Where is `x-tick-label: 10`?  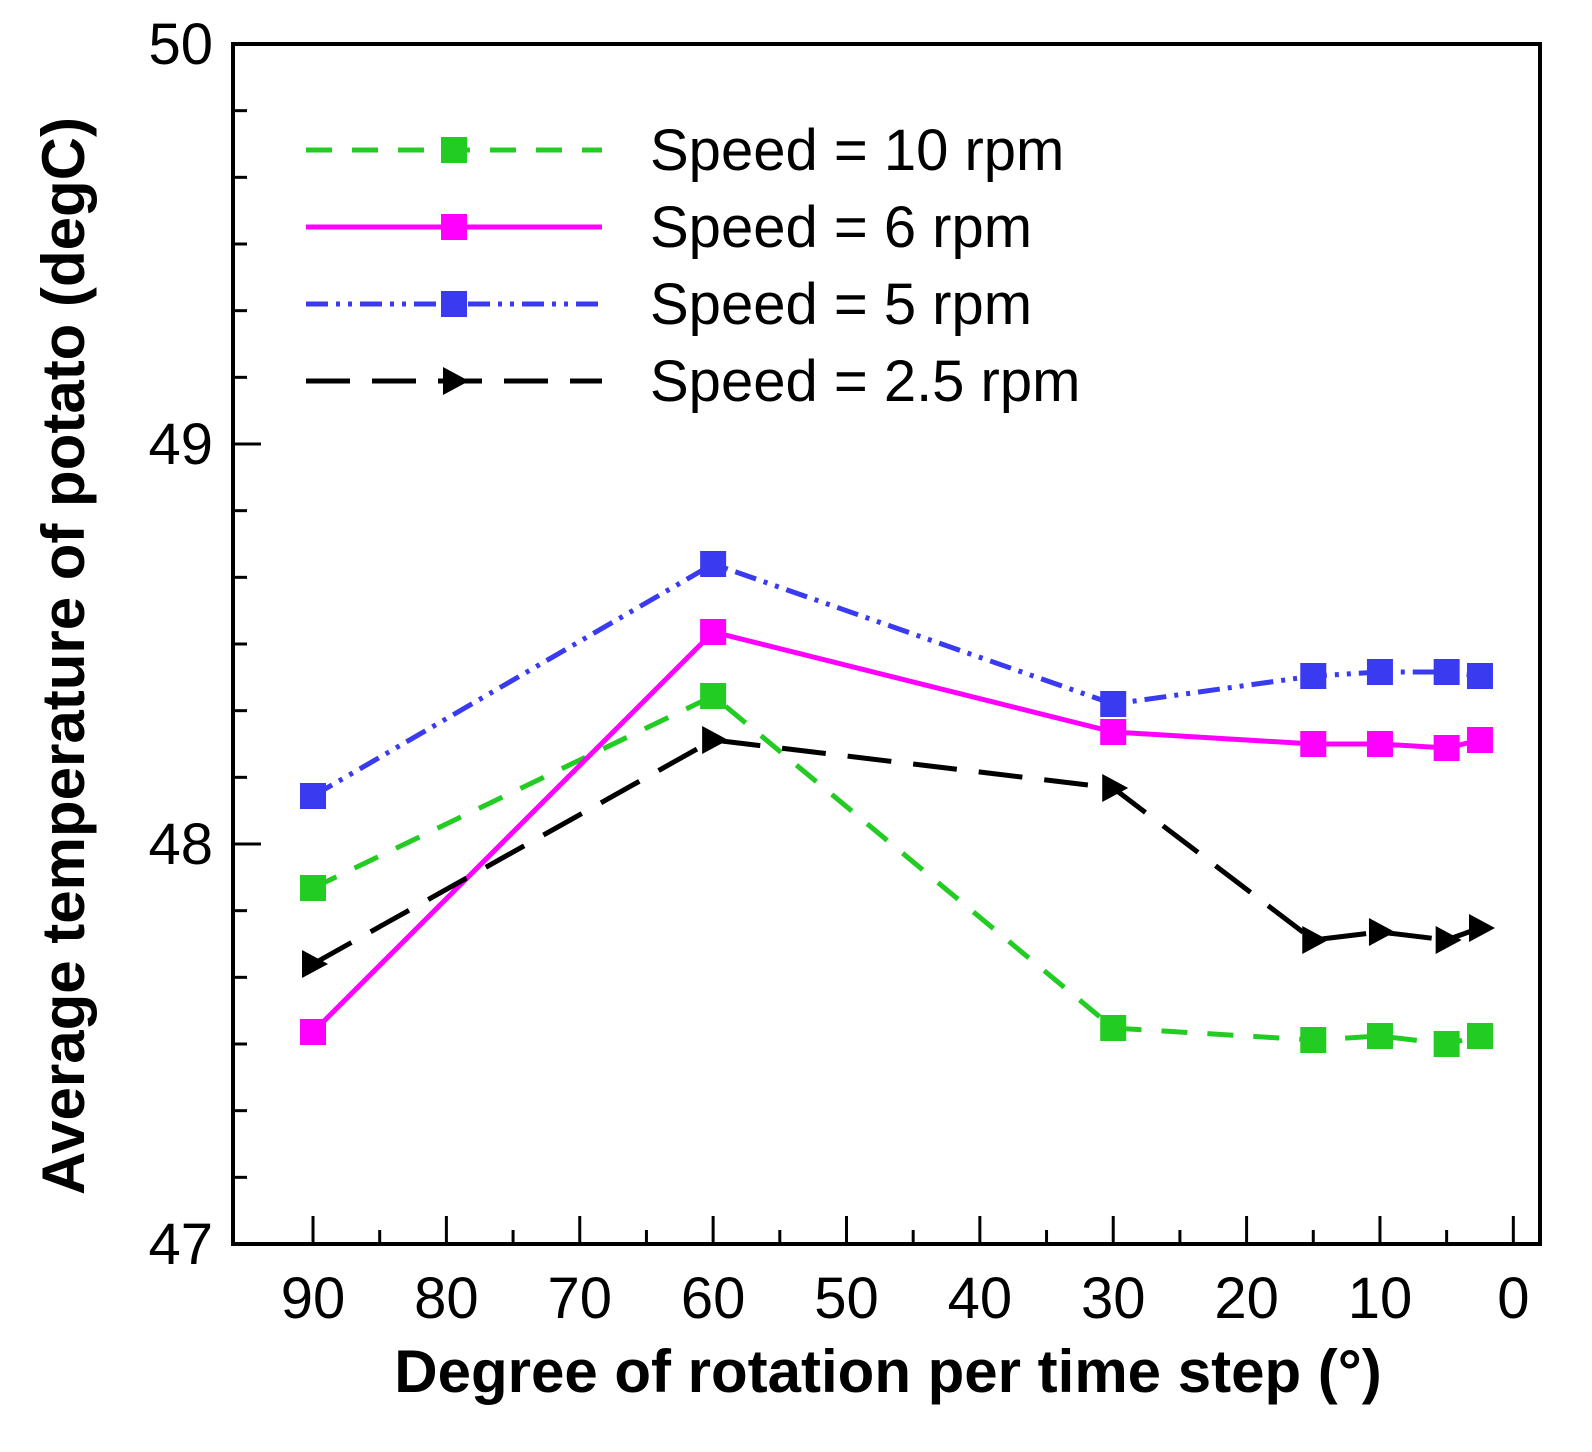 x-tick-label: 10 is located at coordinates (1380, 1298).